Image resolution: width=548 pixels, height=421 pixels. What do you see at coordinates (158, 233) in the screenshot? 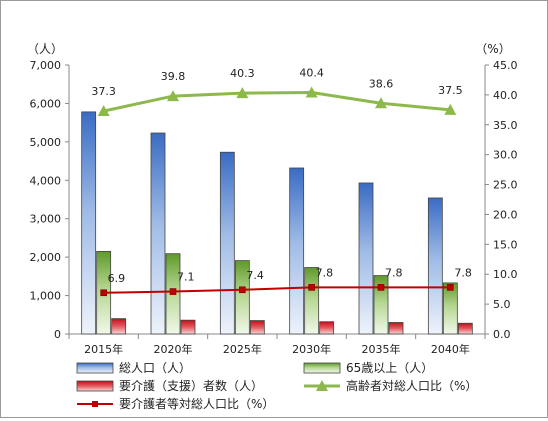
I see `bar-1-2020年` at bounding box center [158, 233].